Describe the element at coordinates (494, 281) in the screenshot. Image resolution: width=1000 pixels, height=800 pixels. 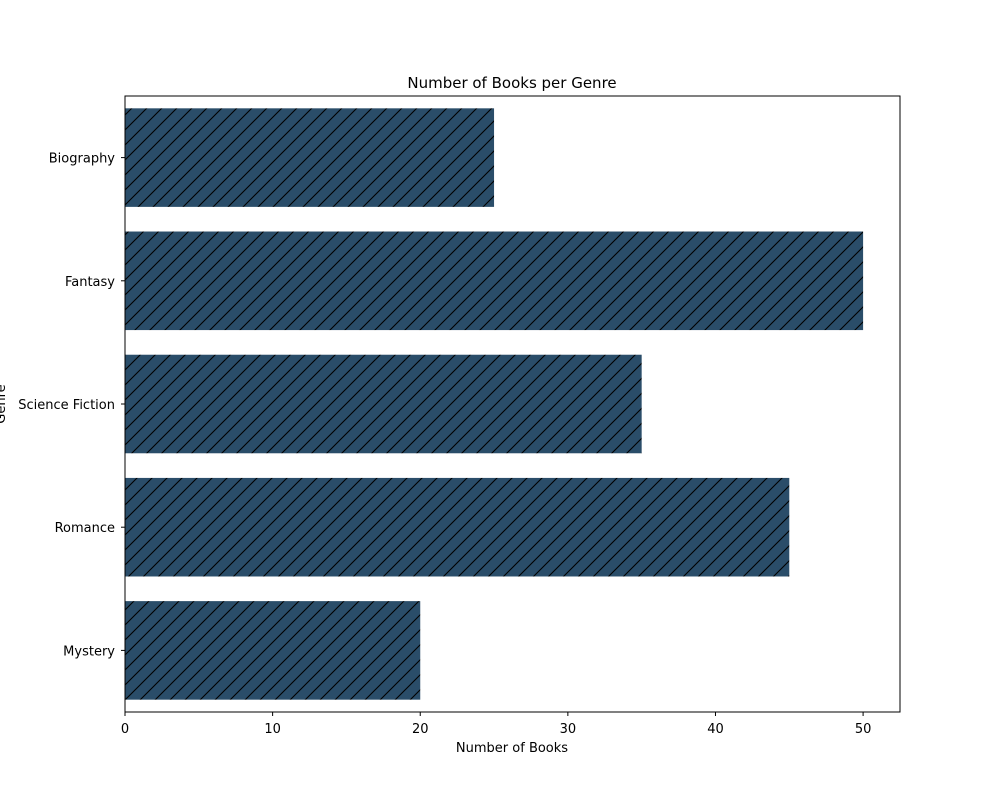
I see `bar-fantasy` at that location.